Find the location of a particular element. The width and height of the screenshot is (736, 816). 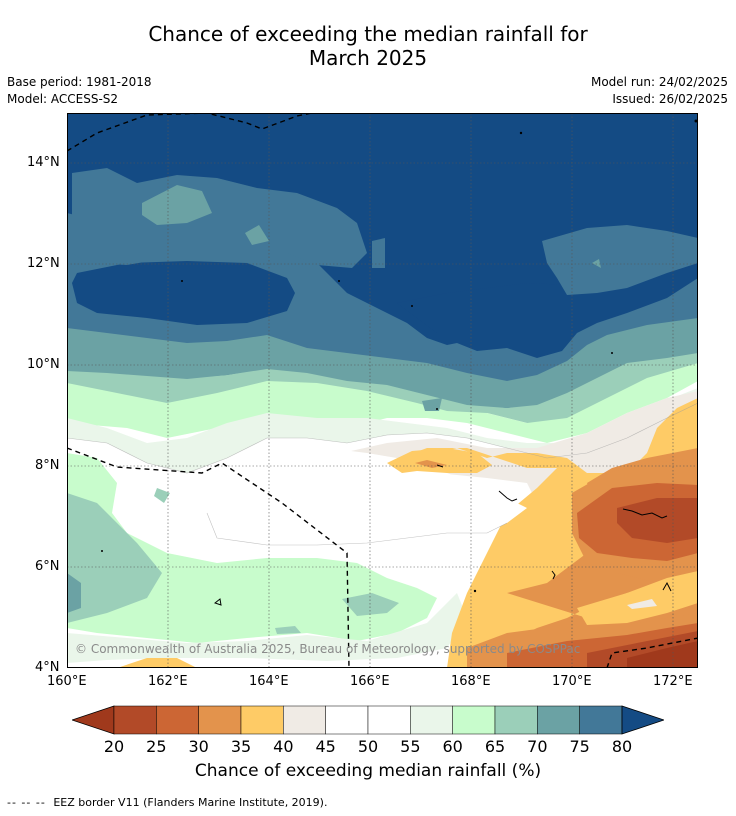

x-tick-166e: 166°E is located at coordinates (370, 681).